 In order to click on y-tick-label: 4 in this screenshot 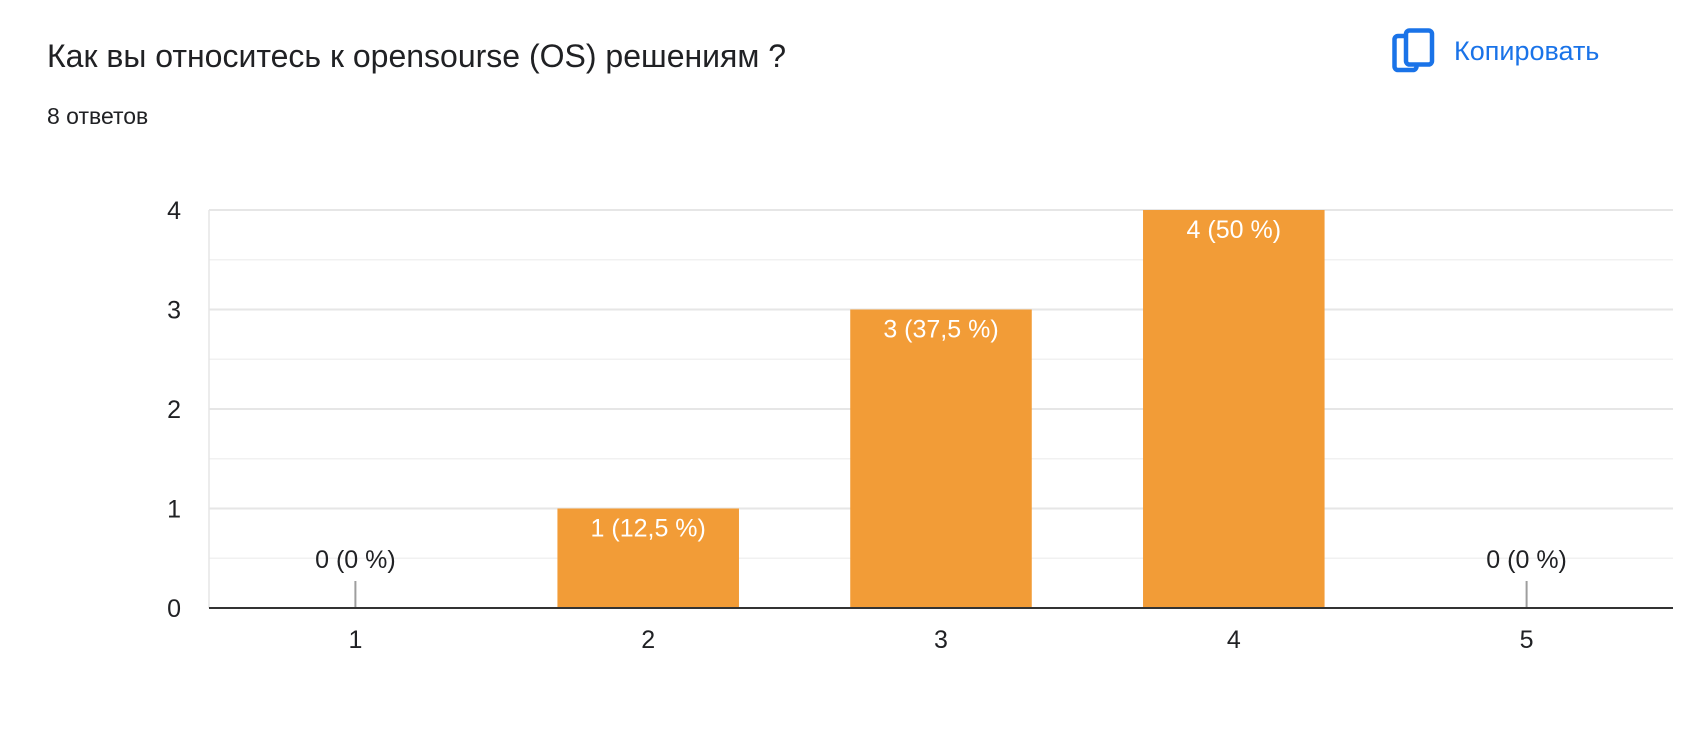, I will do `click(174, 211)`.